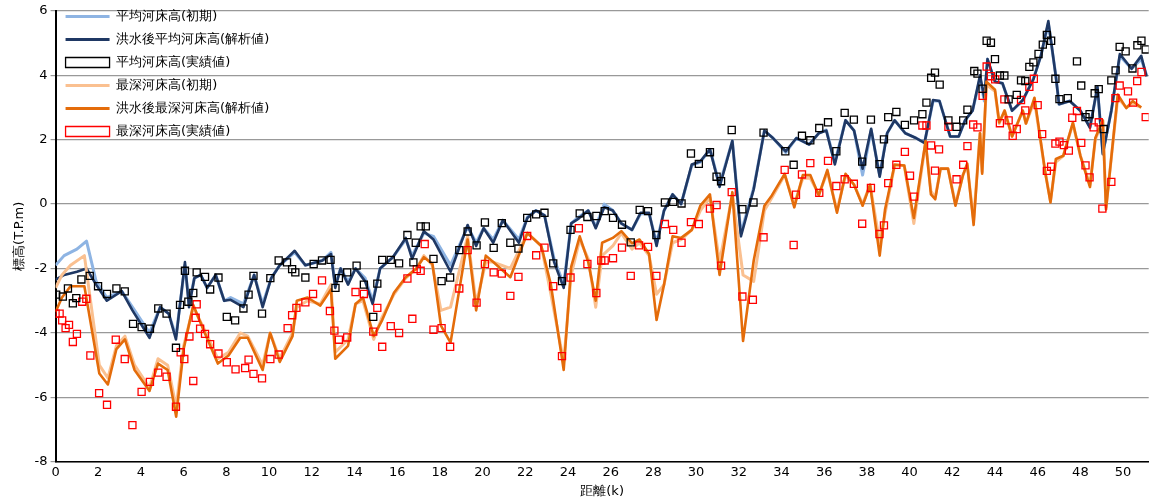 This screenshot has height=503, width=1155. I want to click on x-tick-label: 24, so click(568, 471).